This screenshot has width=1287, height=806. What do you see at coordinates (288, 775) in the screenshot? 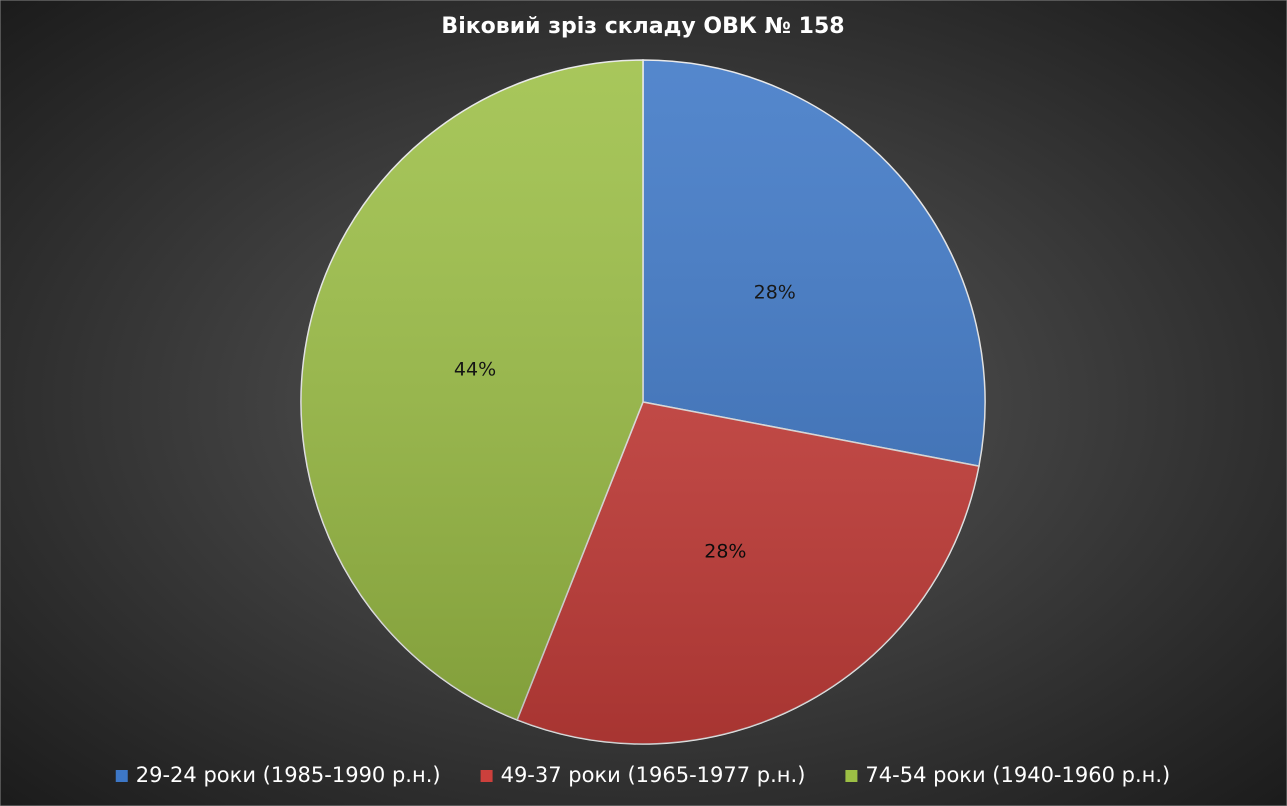
I see `legend-label: 29-24 роки (1985-1990 р.н.)` at bounding box center [288, 775].